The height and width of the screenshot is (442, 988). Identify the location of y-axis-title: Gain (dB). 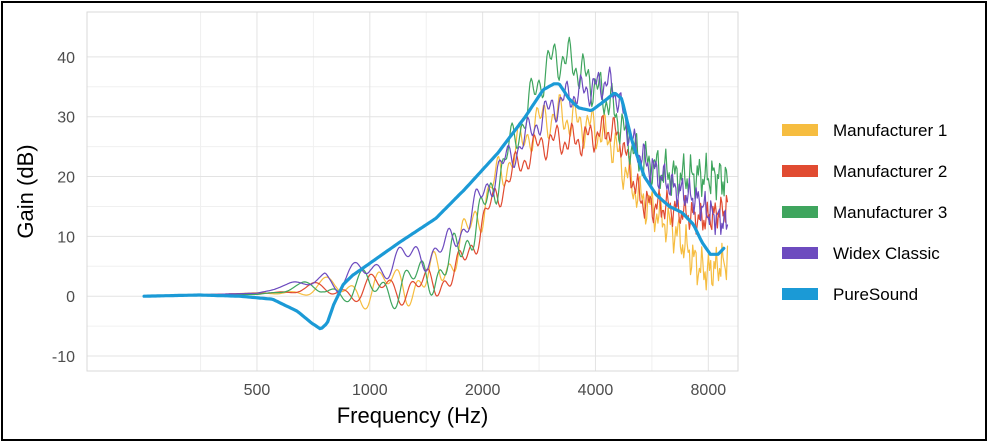
(25, 191).